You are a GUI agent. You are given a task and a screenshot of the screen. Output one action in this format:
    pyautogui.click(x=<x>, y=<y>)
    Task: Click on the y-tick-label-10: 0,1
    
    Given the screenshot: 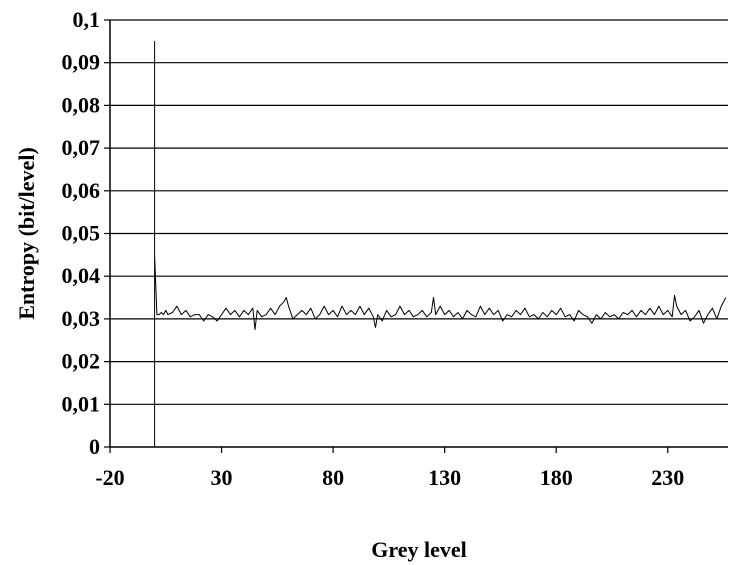 What is the action you would take?
    pyautogui.click(x=87, y=19)
    